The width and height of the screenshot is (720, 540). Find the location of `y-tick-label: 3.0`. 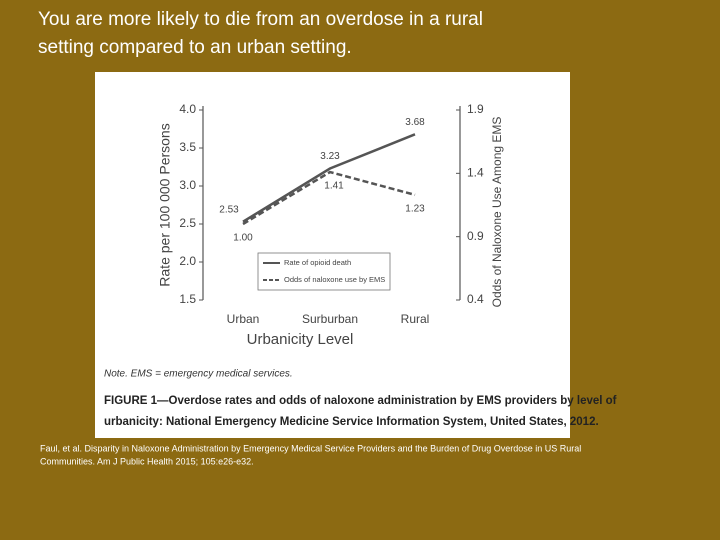

y-tick-label: 3.0 is located at coordinates (187, 185).